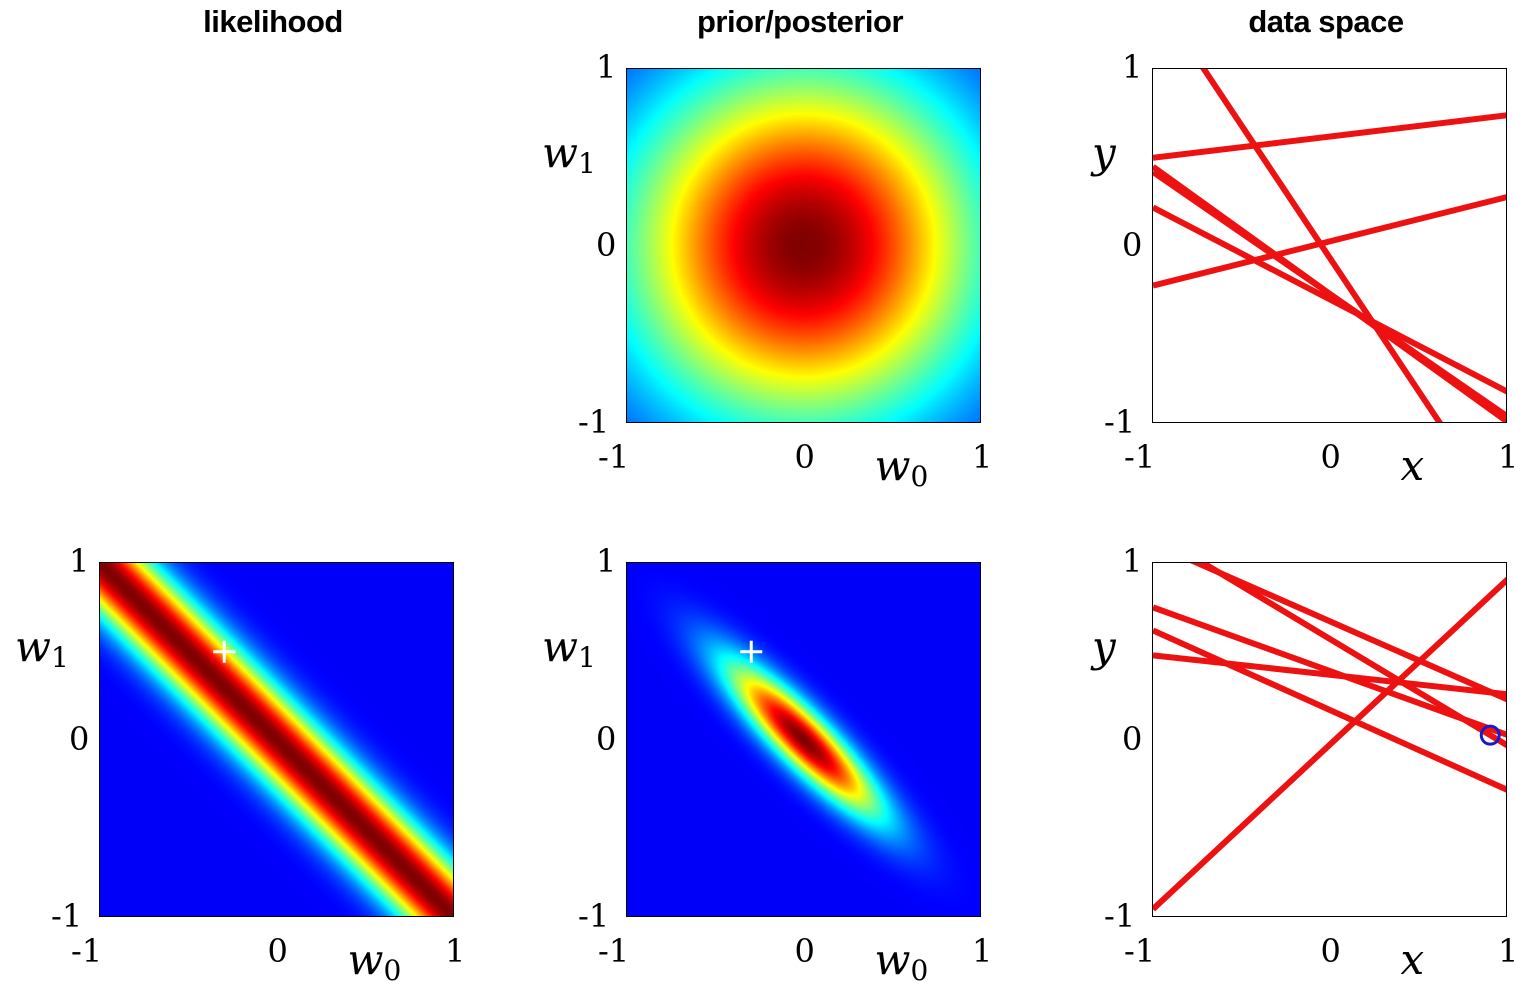  What do you see at coordinates (273, 21) in the screenshot?
I see `title-likelihood: likelihood` at bounding box center [273, 21].